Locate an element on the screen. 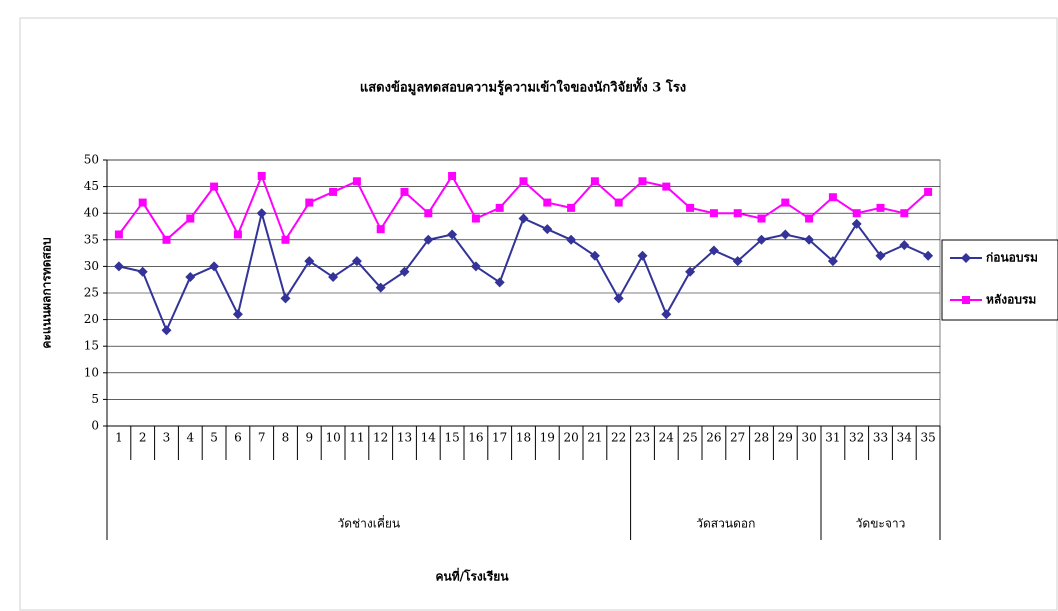 The height and width of the screenshot is (611, 1058). x-tick-label: 8 is located at coordinates (286, 438).